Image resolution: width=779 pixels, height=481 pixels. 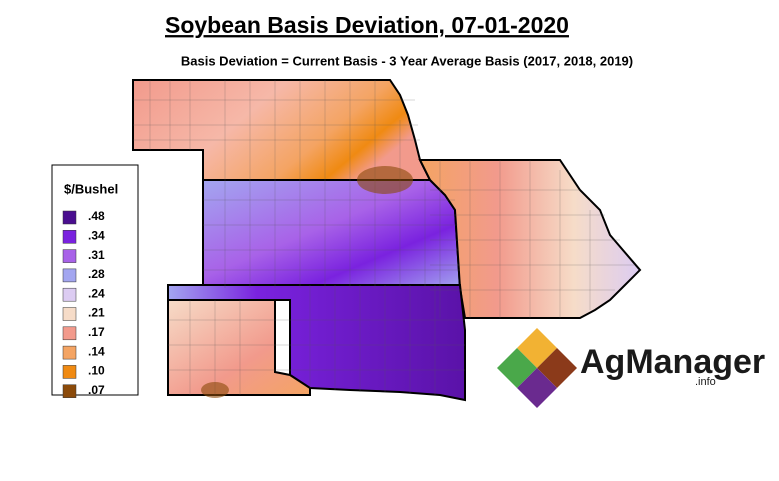 I want to click on legend-label: .34, so click(x=96, y=235).